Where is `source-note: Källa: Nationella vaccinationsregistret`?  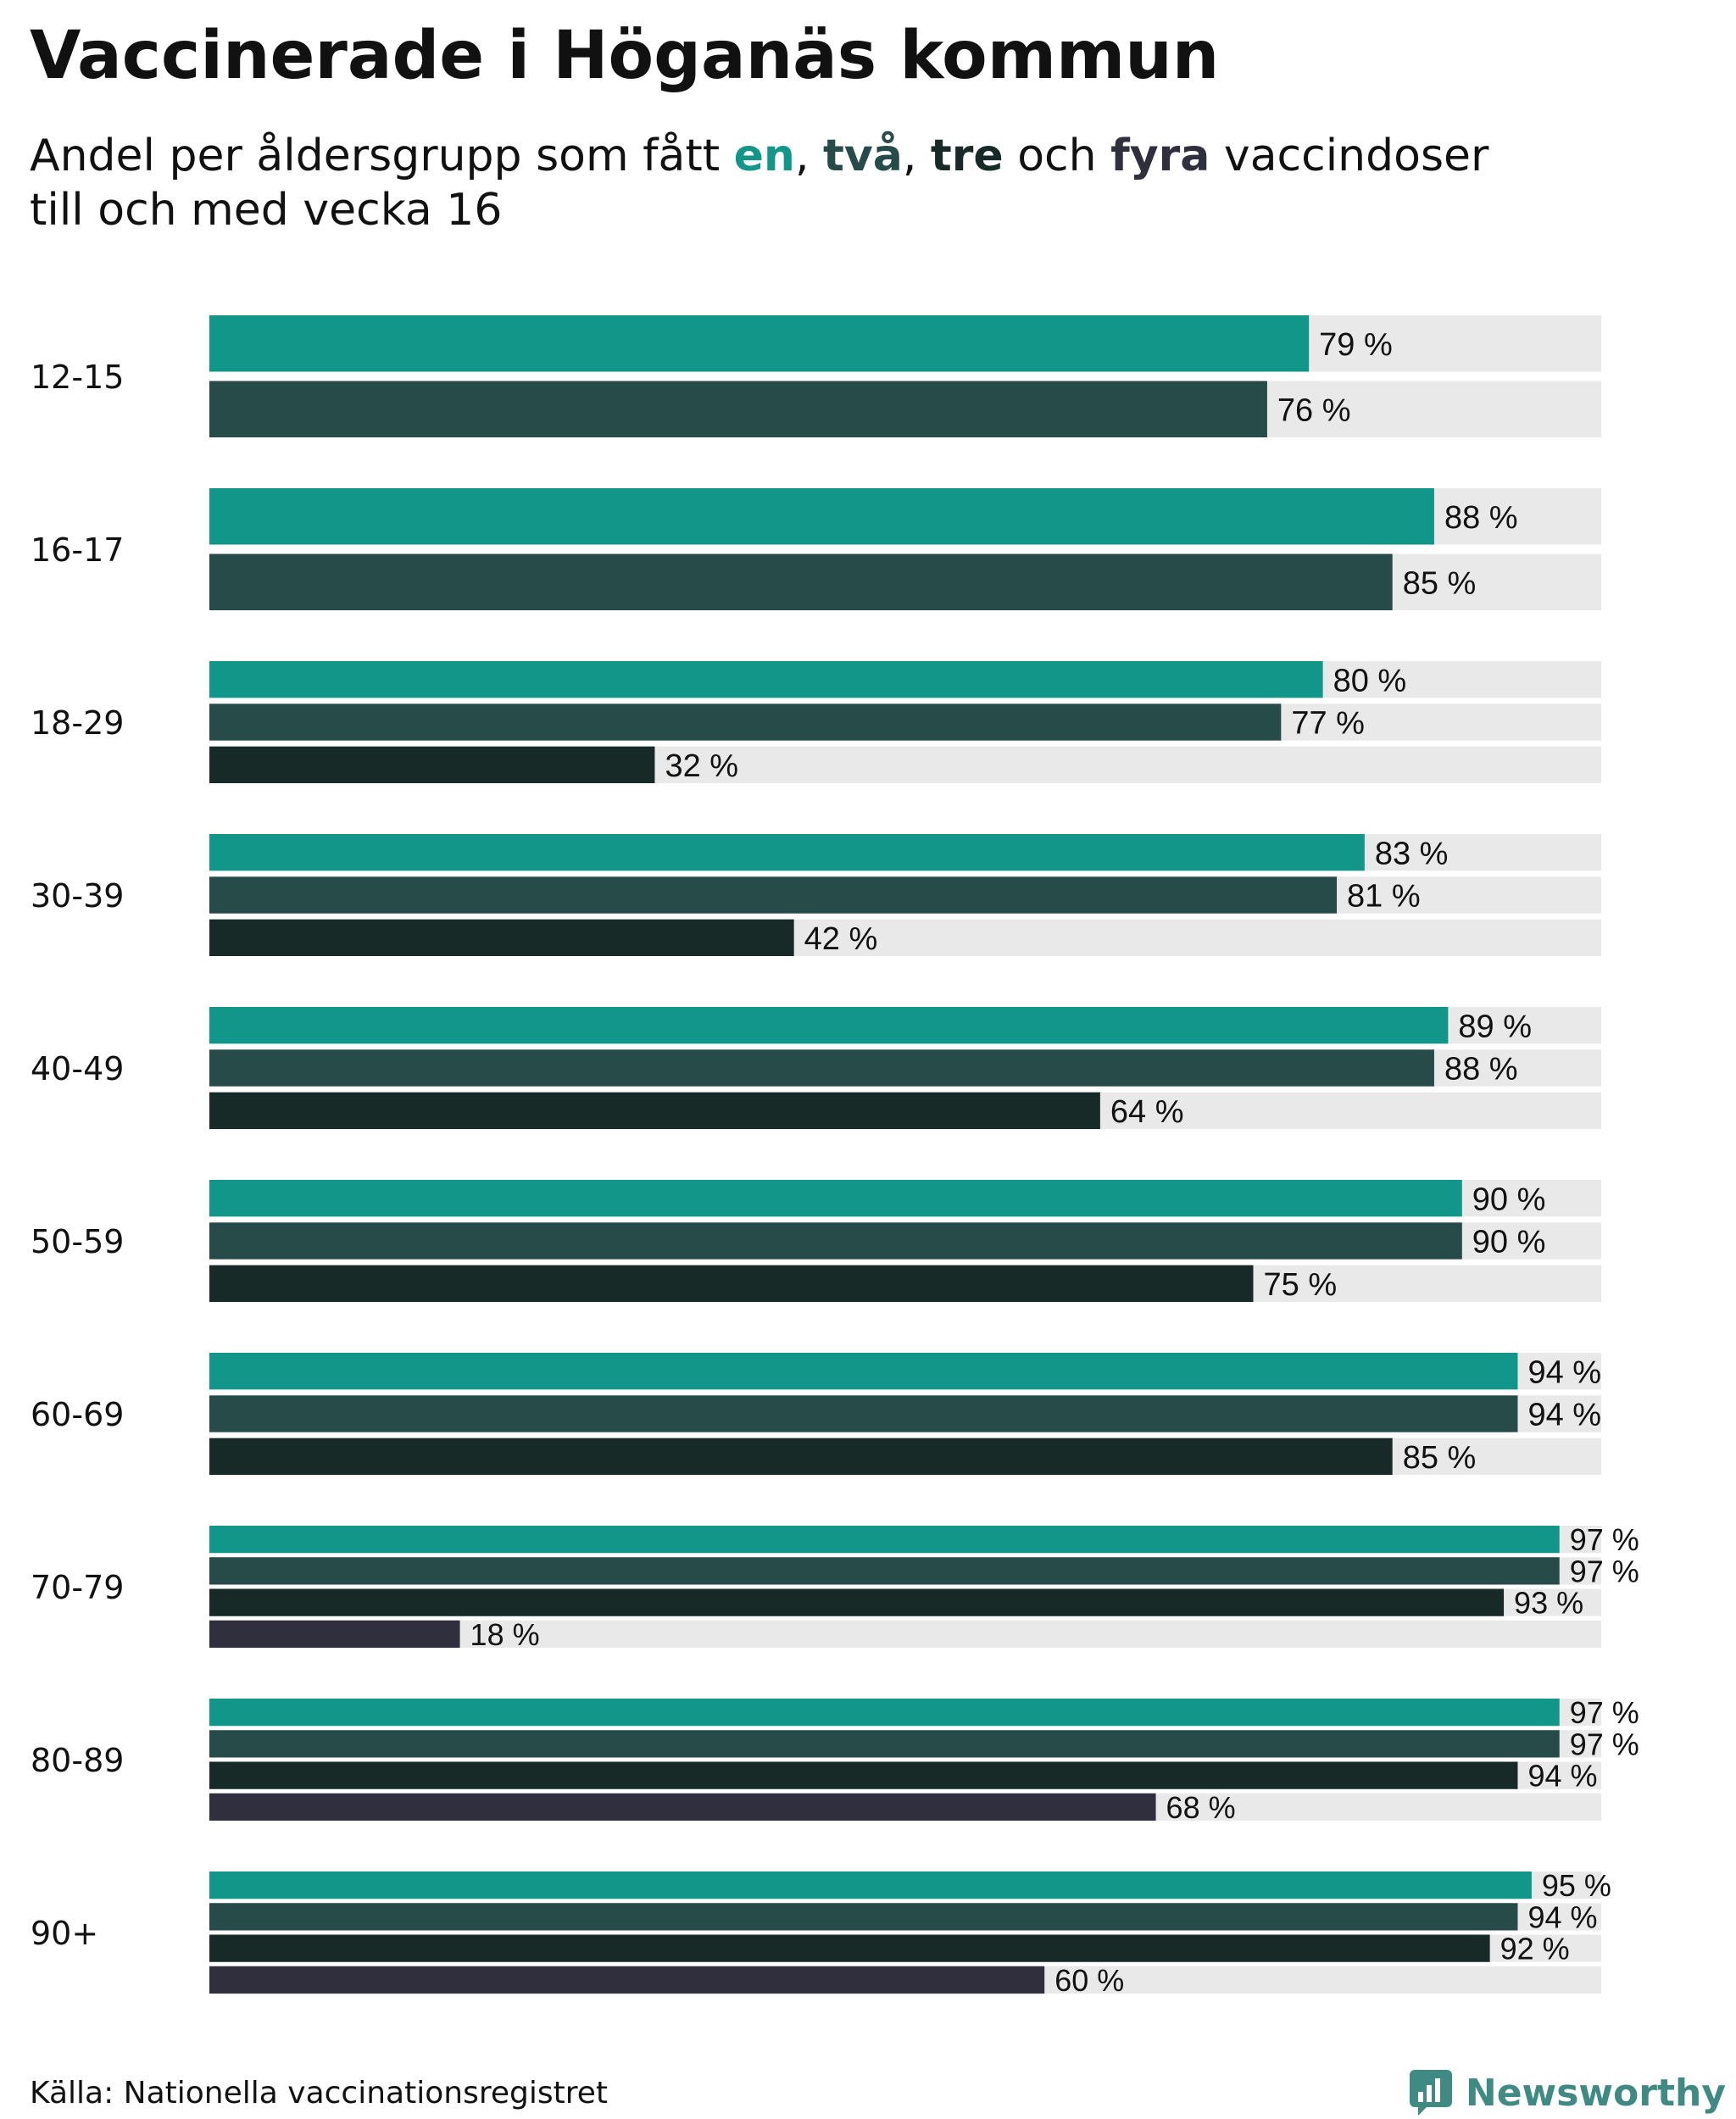
source-note: Källa: Nationella vaccinationsregistret is located at coordinates (319, 2093).